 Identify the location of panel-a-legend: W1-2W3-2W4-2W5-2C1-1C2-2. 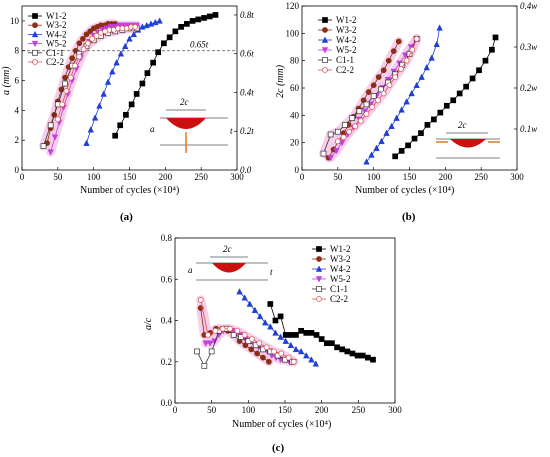
(47, 39).